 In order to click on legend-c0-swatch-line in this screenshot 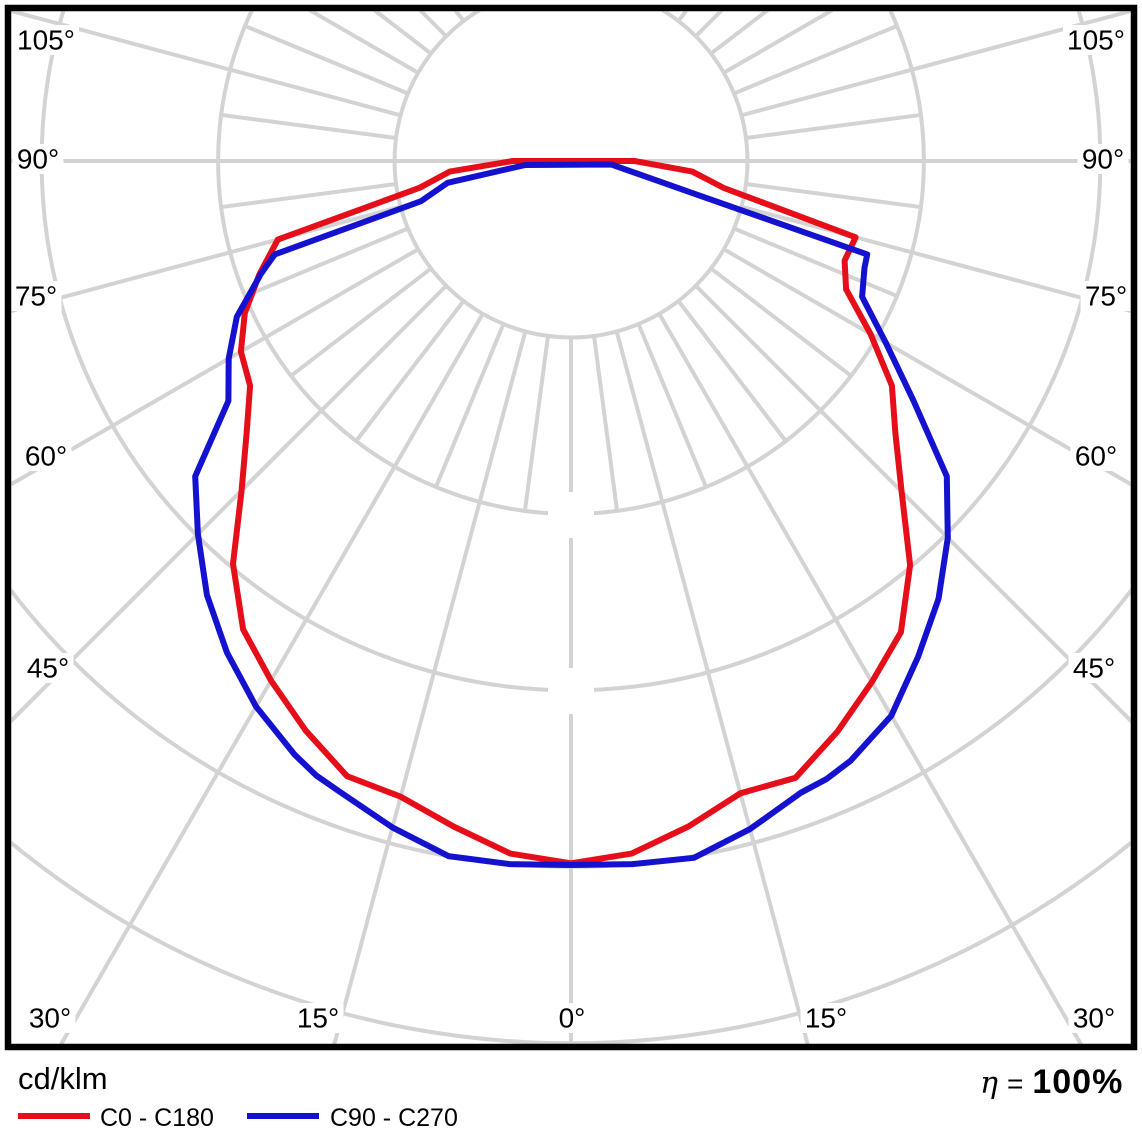, I will do `click(54, 1116)`.